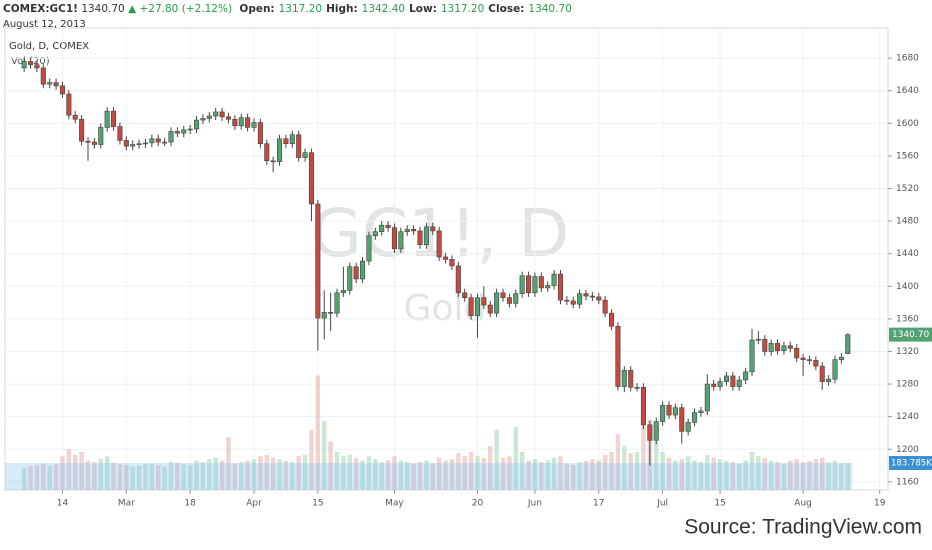  I want to click on y-tick-label: 1320, so click(907, 352).